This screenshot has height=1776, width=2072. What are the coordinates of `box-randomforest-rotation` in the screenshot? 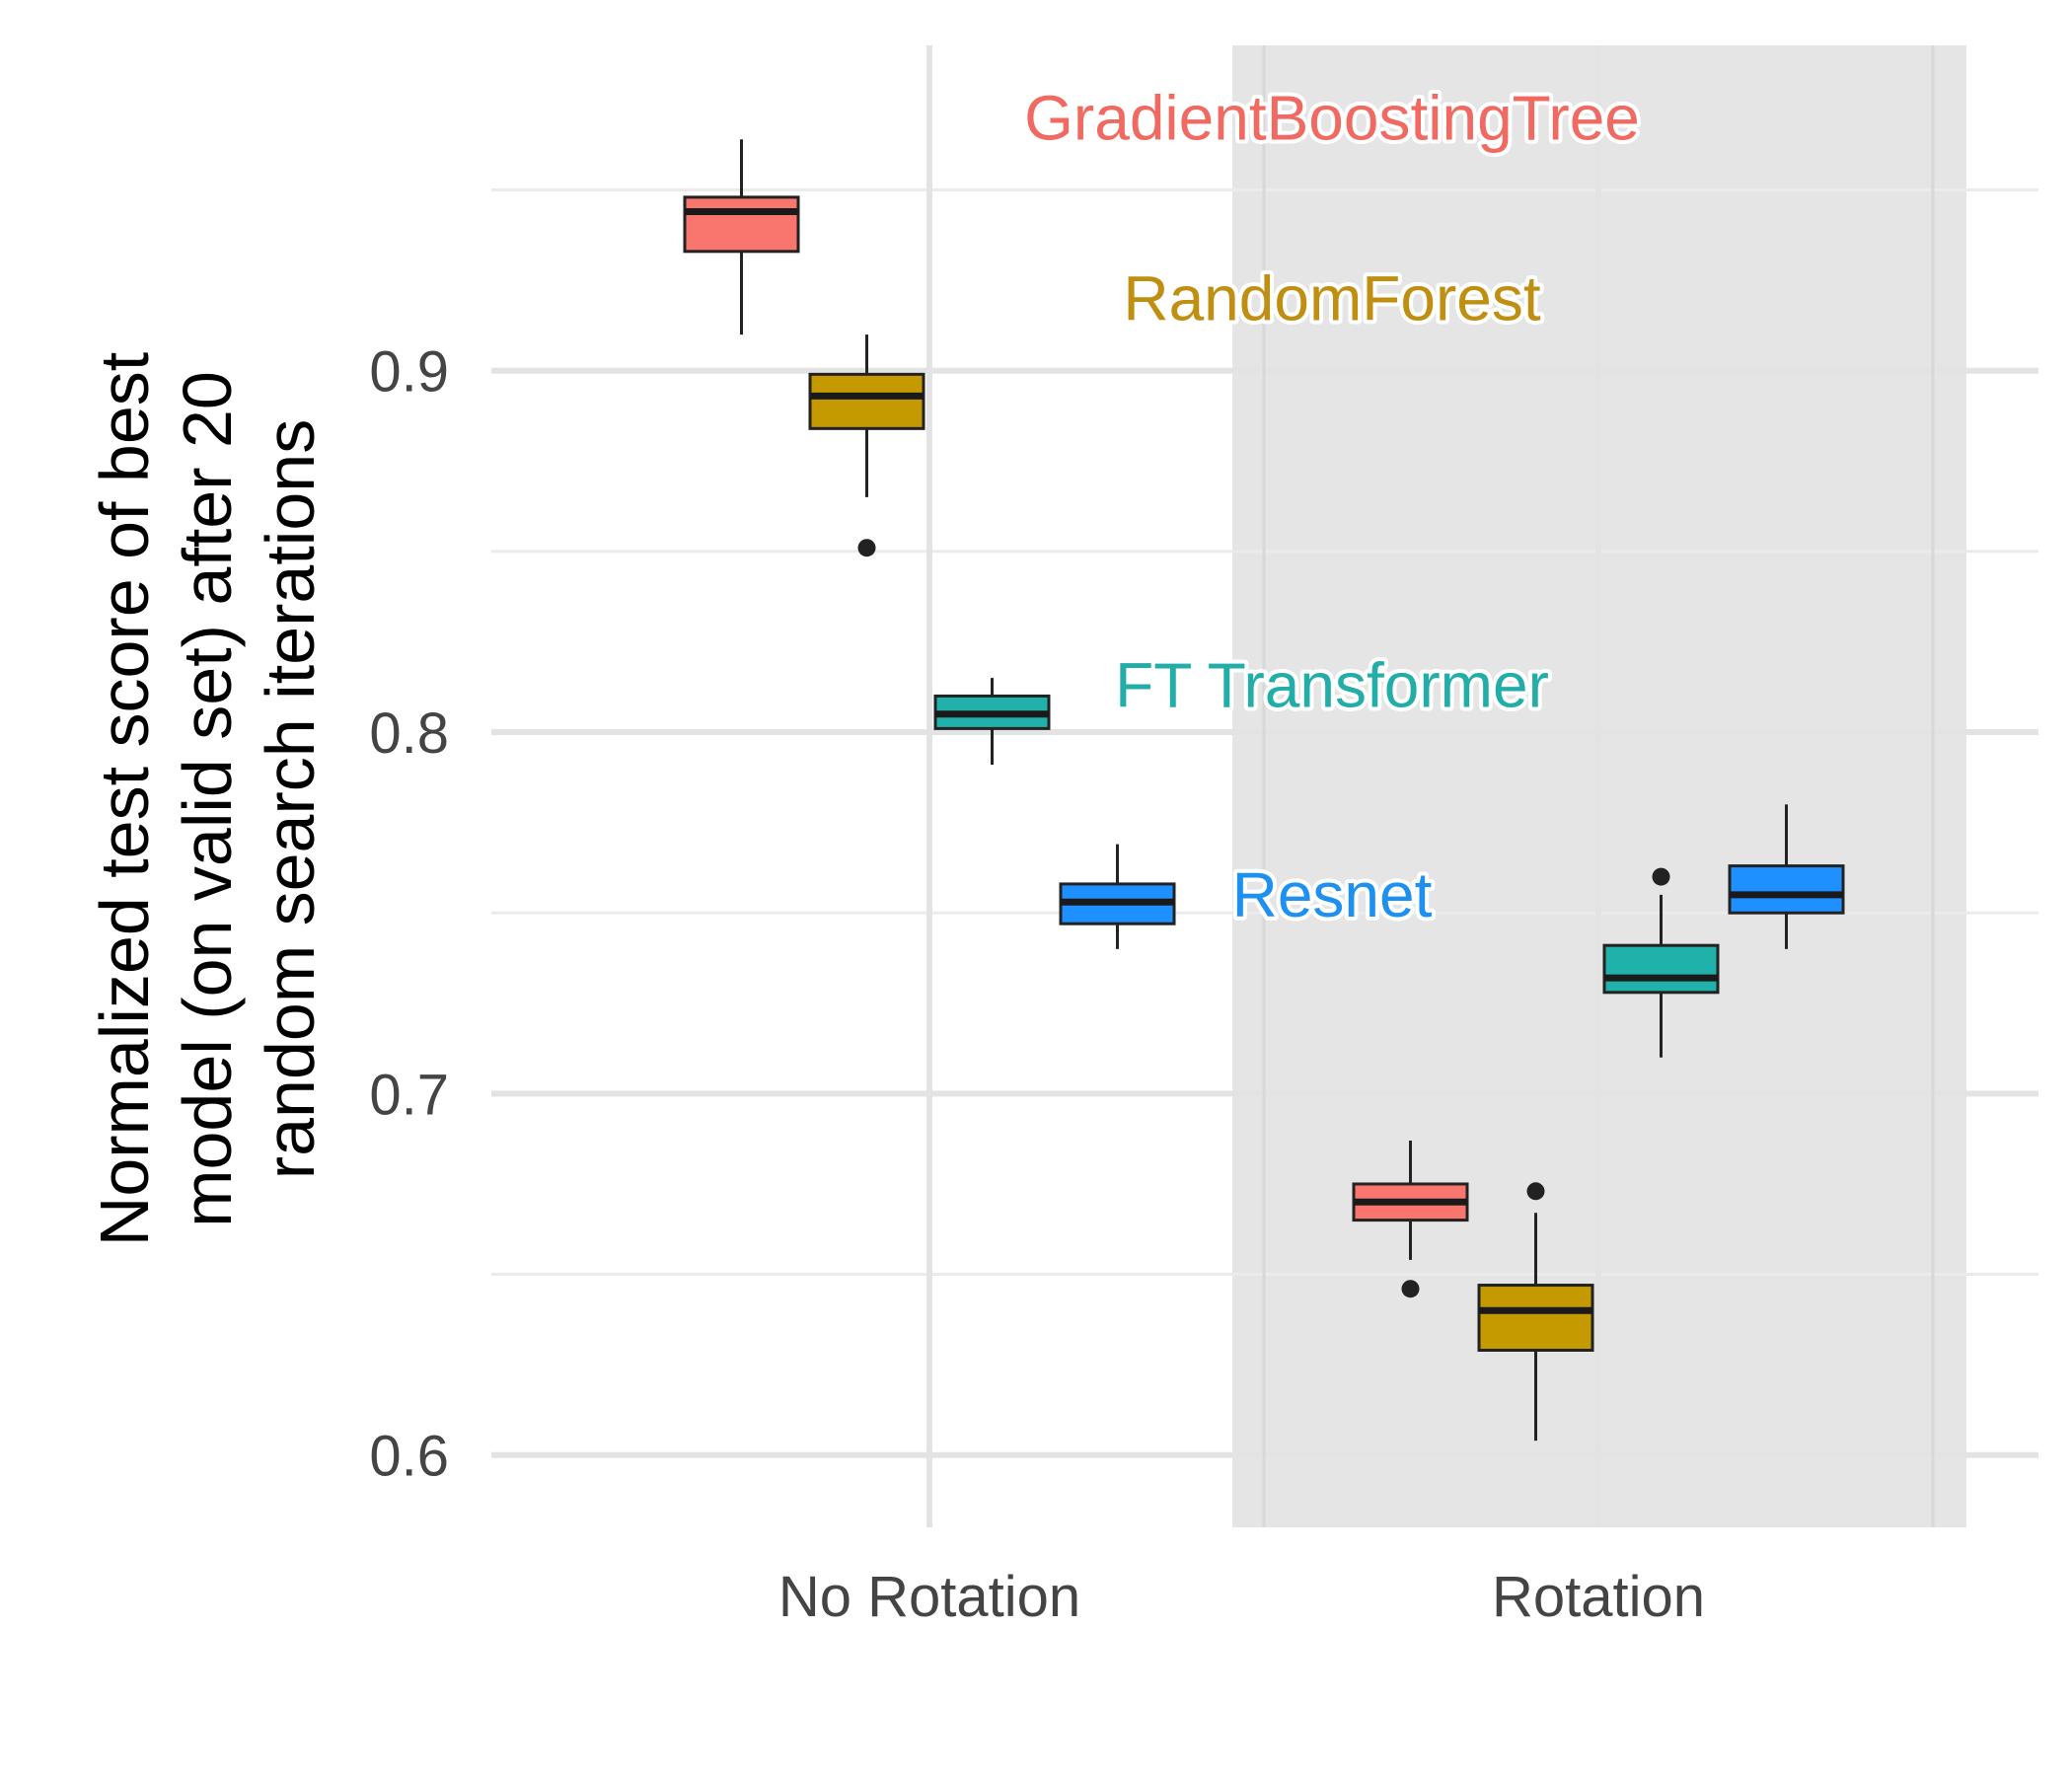 It's located at (1536, 1312).